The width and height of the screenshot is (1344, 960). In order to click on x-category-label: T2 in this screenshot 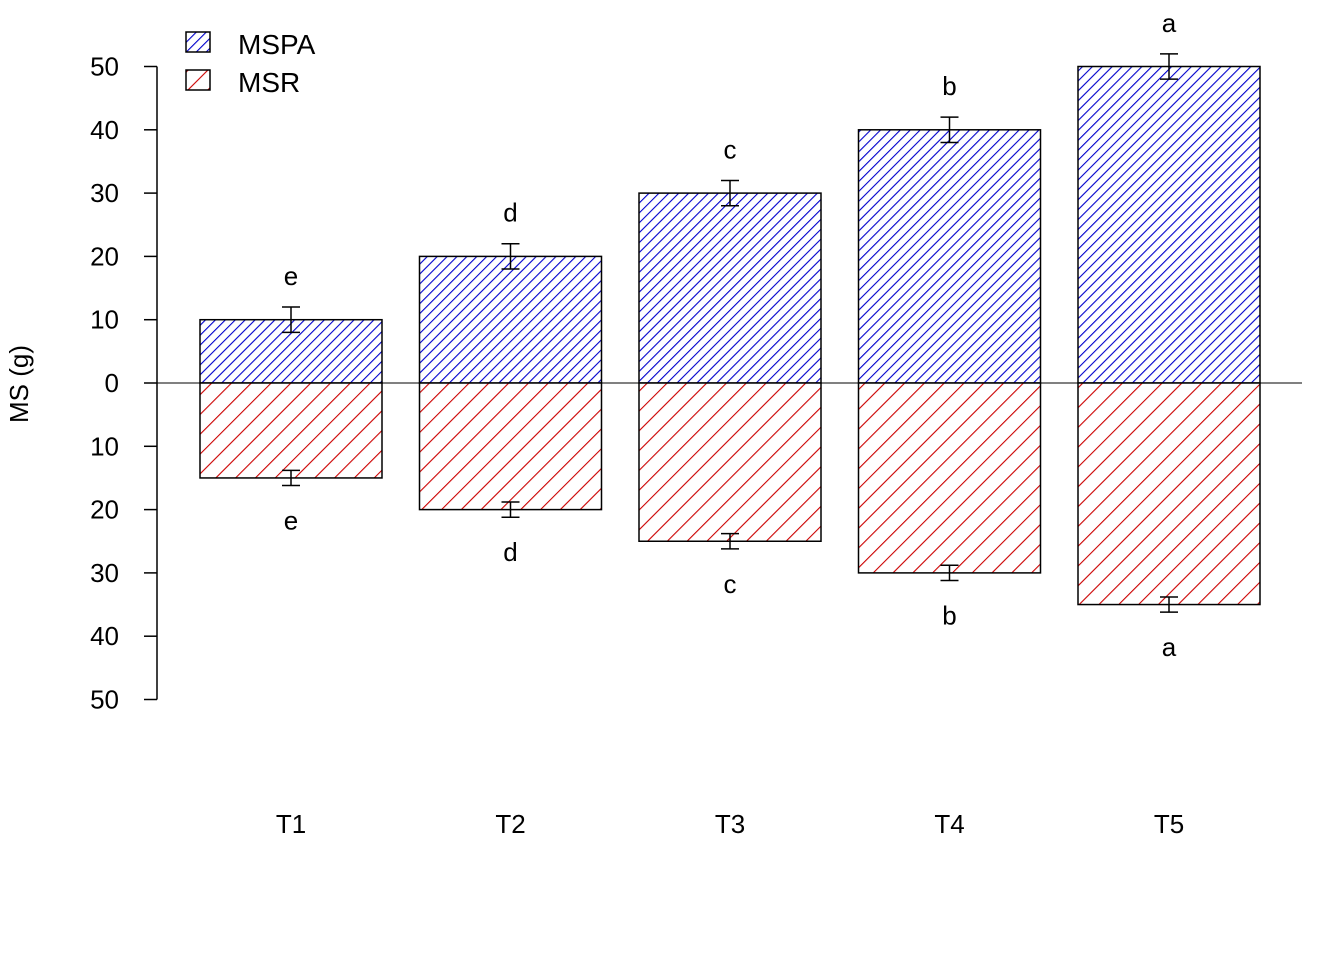, I will do `click(510, 824)`.